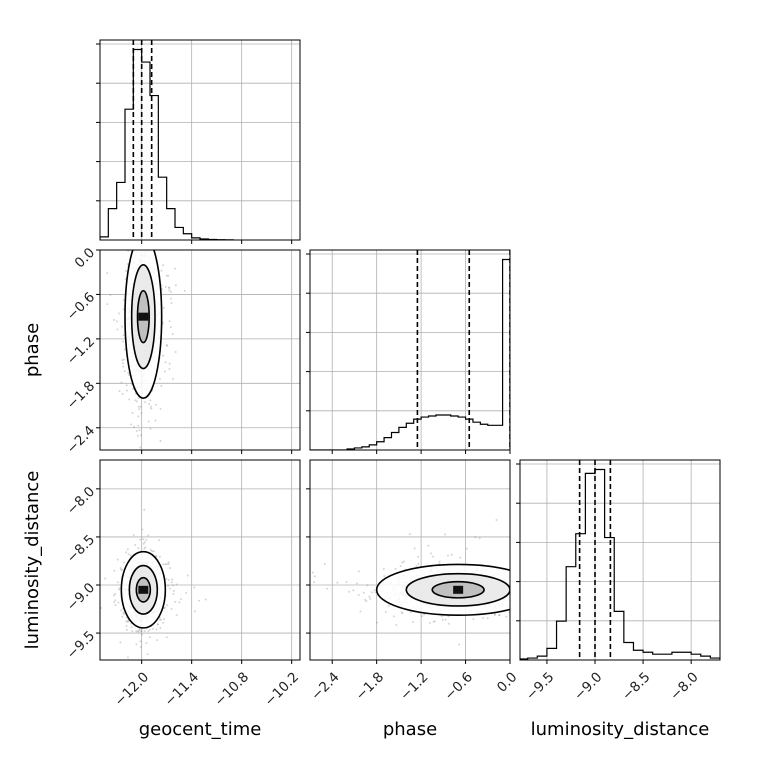 Image resolution: width=760 pixels, height=760 pixels. What do you see at coordinates (143, 316) in the screenshot?
I see `density-peak-geocent-time-phase` at bounding box center [143, 316].